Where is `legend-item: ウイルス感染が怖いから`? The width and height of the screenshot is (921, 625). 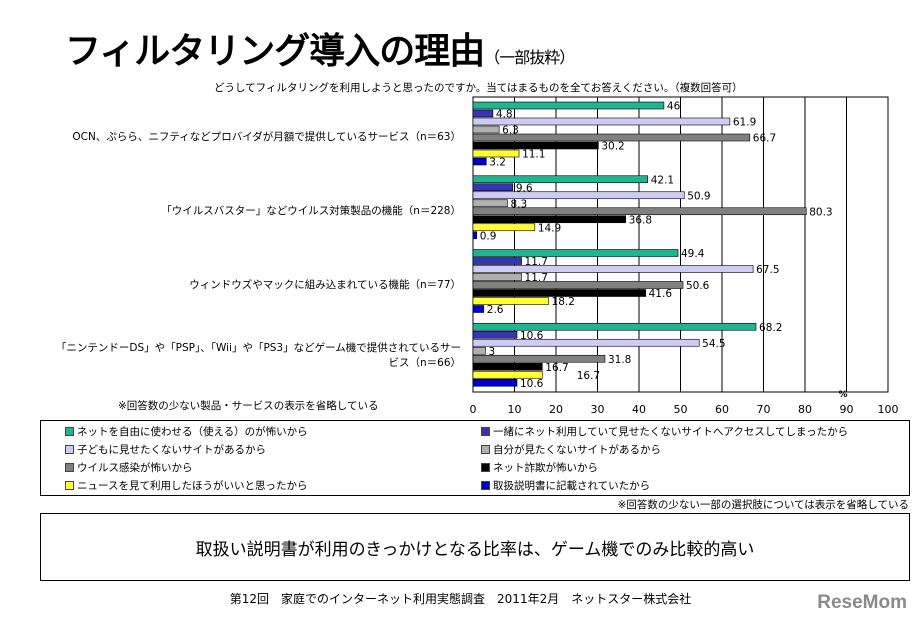 legend-item: ウイルス感染が怖いから is located at coordinates (129, 467).